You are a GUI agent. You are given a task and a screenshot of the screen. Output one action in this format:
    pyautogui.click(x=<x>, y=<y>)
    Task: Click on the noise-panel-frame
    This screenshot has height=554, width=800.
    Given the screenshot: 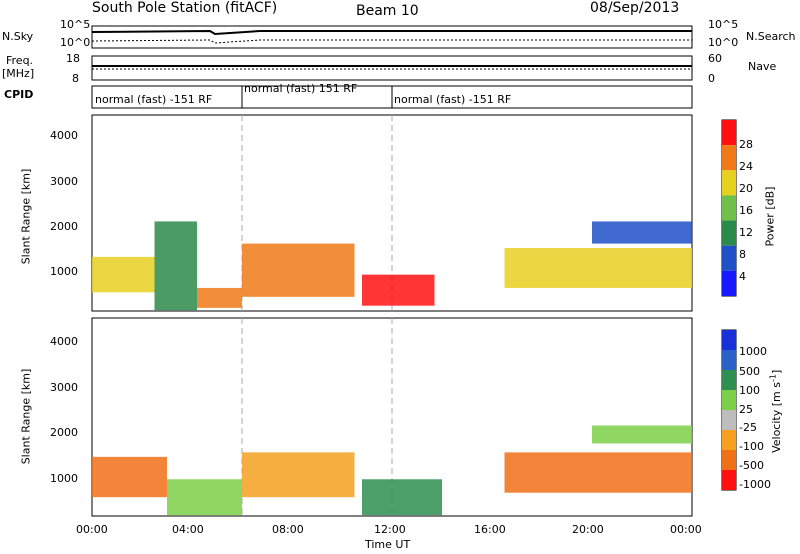 What is the action you would take?
    pyautogui.click(x=392, y=37)
    